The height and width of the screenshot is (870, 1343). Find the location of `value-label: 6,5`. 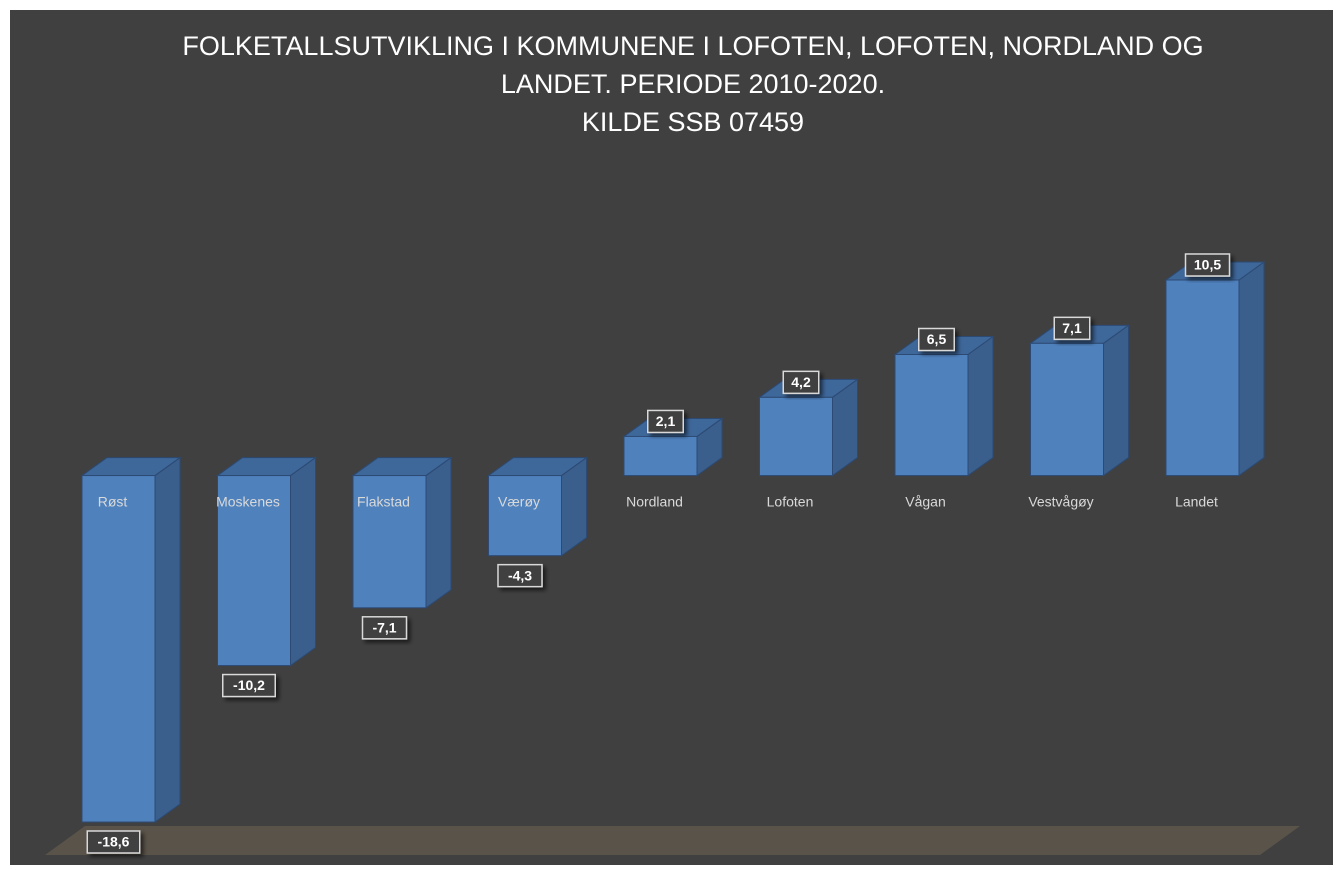

value-label: 6,5 is located at coordinates (937, 339).